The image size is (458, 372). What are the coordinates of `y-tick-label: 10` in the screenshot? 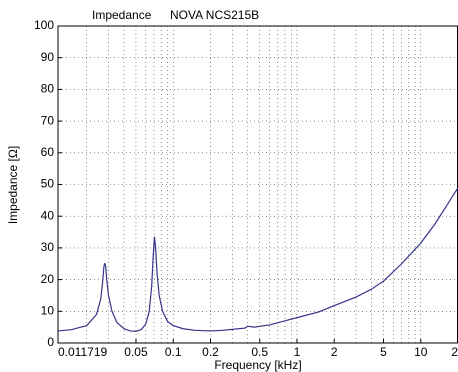 It's located at (48, 310).